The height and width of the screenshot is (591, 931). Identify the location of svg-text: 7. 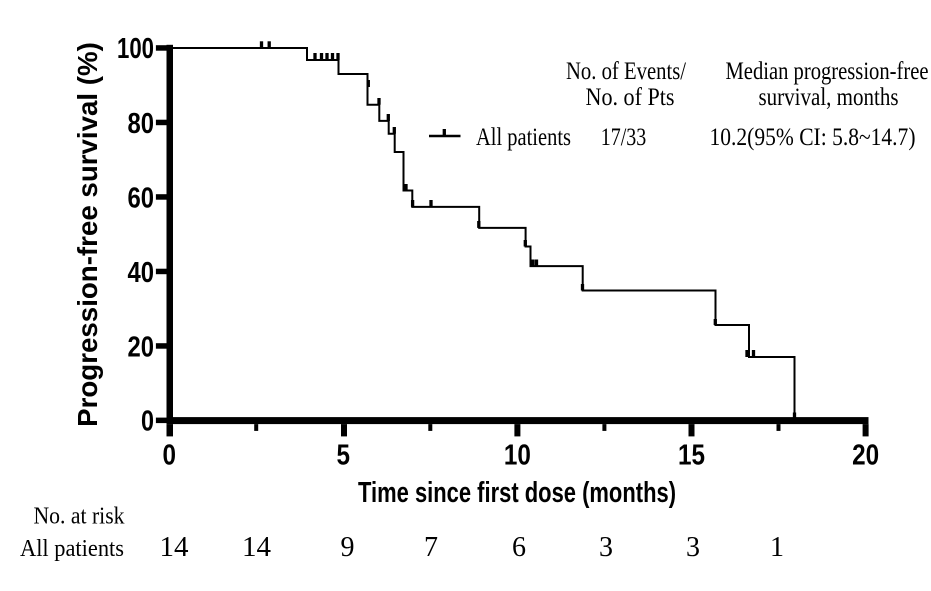
(431, 547).